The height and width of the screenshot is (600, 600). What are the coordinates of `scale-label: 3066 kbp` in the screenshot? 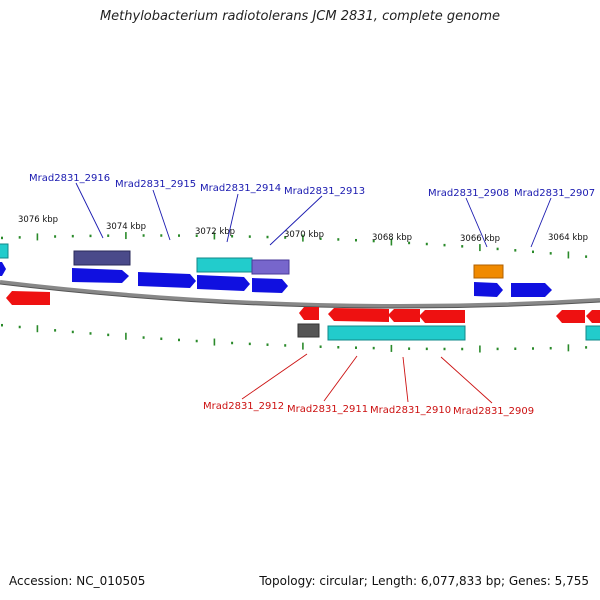 It's located at (480, 239).